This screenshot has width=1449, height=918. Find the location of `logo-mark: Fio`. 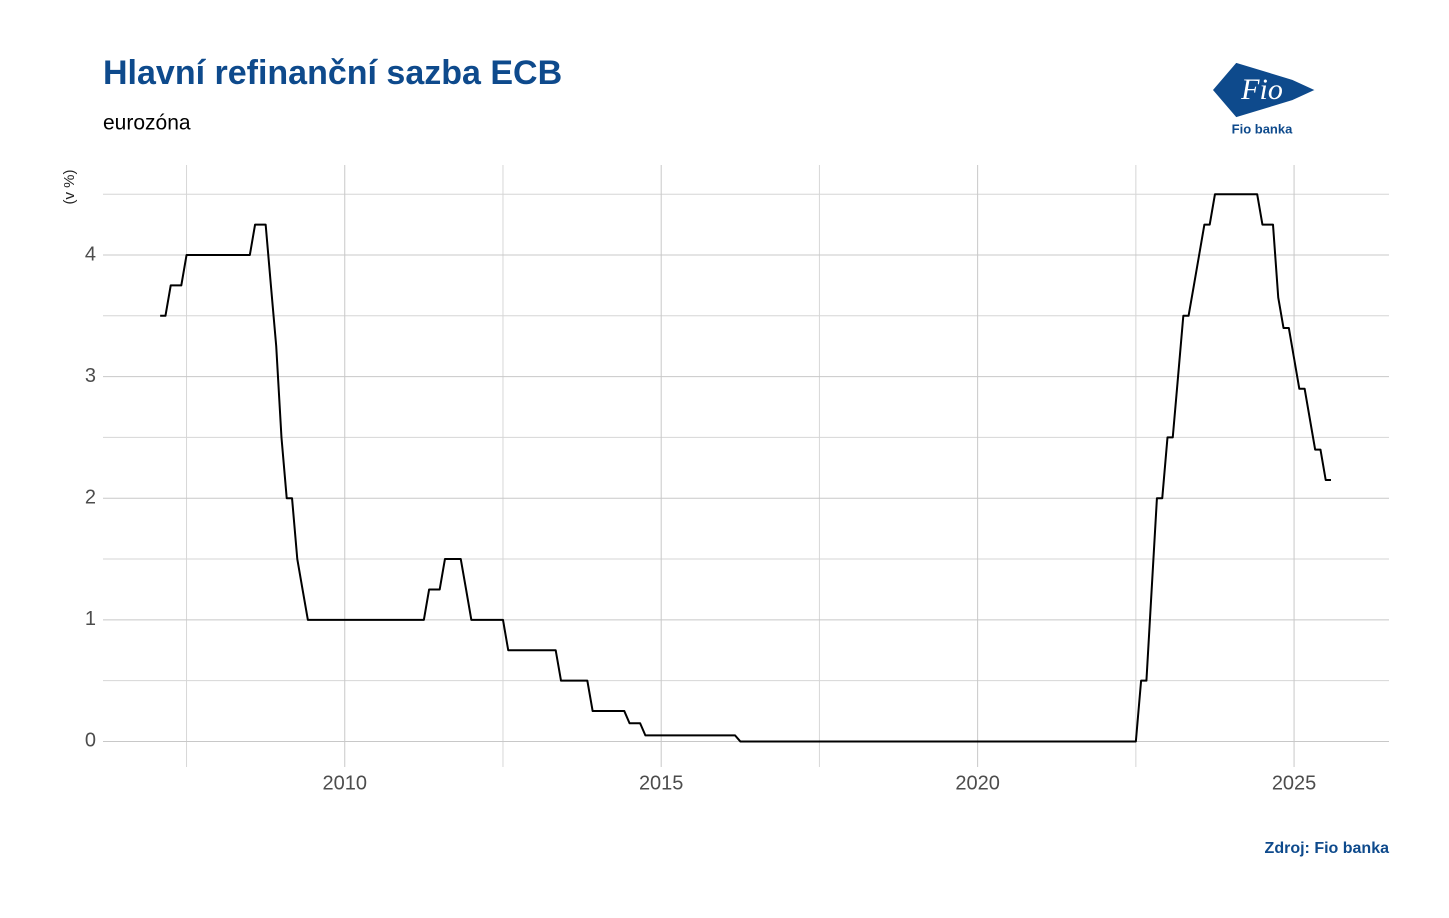

logo-mark: Fio is located at coordinates (1261, 89).